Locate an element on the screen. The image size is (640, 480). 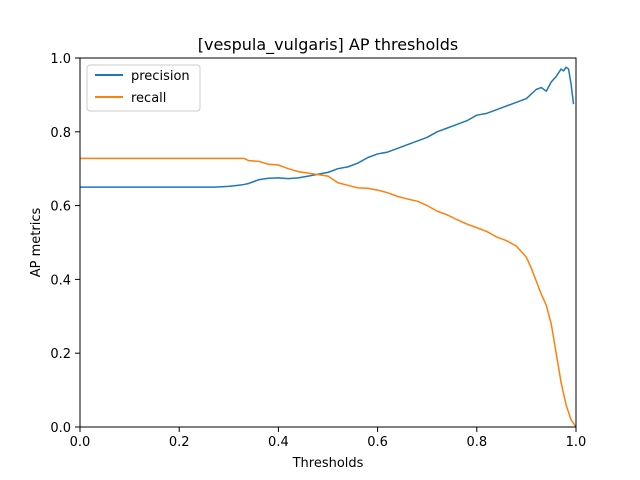
x-tick-label: 0.6 is located at coordinates (377, 442).